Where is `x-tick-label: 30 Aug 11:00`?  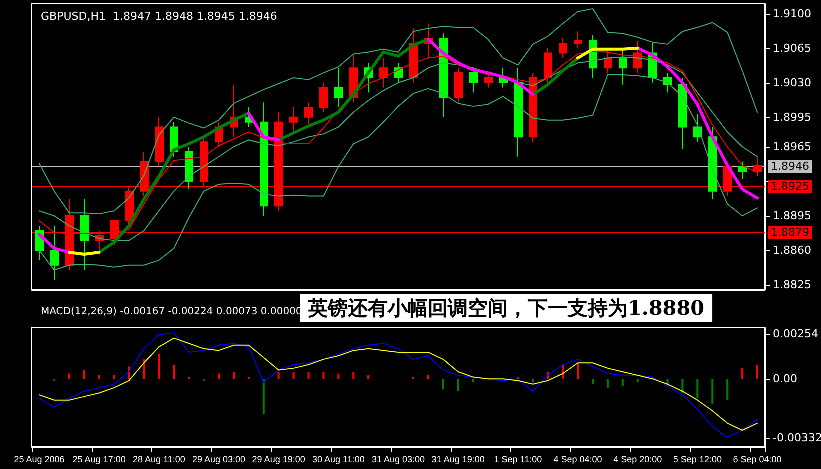 x-tick-label: 30 Aug 11:00 is located at coordinates (338, 459).